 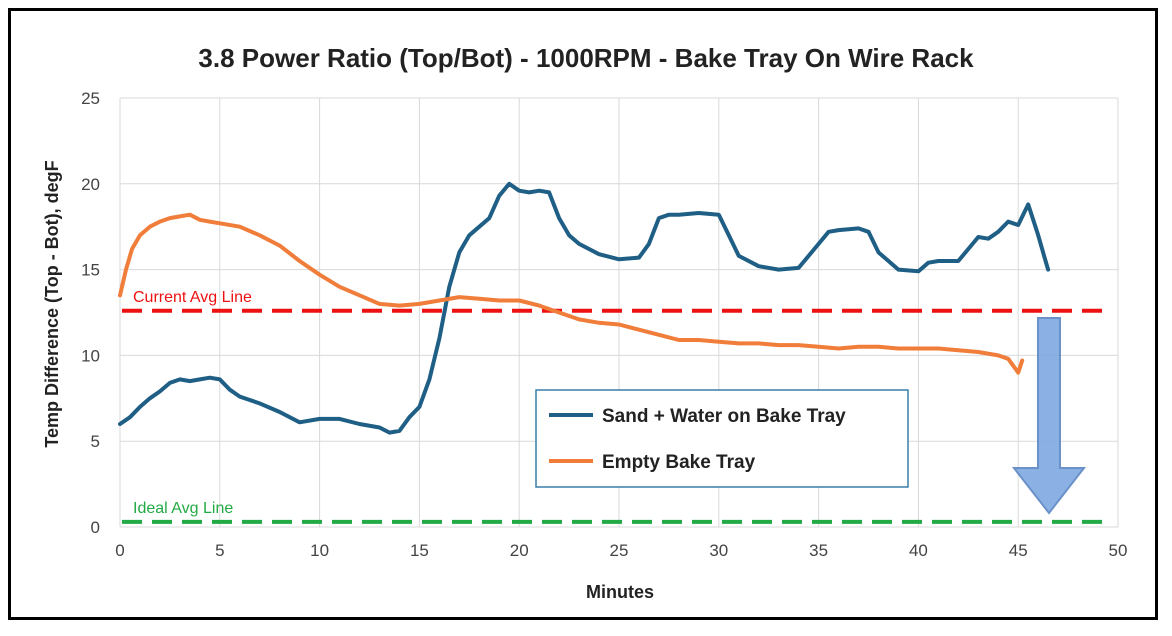 What do you see at coordinates (718, 550) in the screenshot?
I see `x-tick-label: 30` at bounding box center [718, 550].